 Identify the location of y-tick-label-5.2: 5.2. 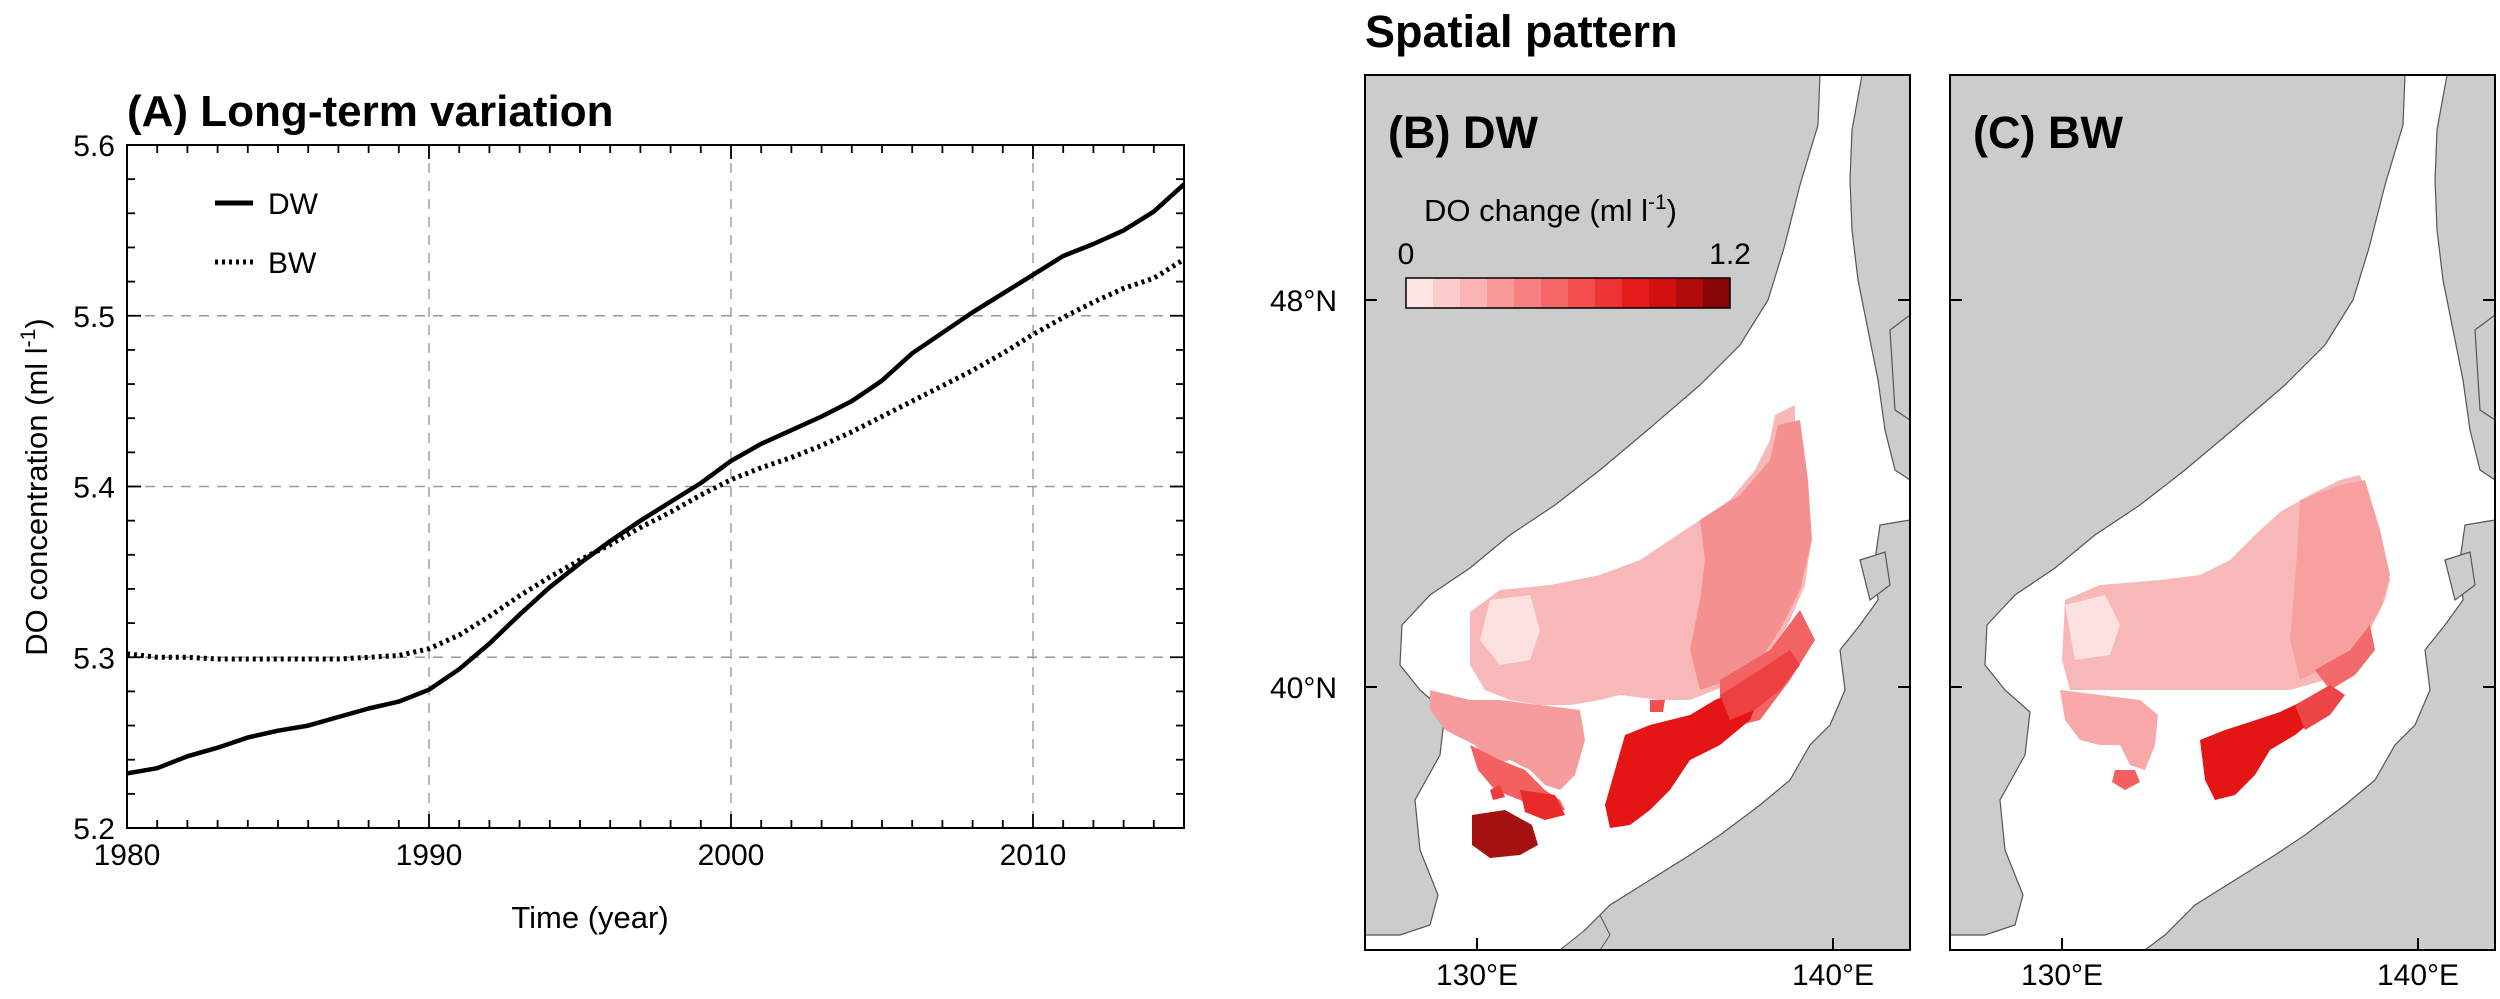
(94, 829).